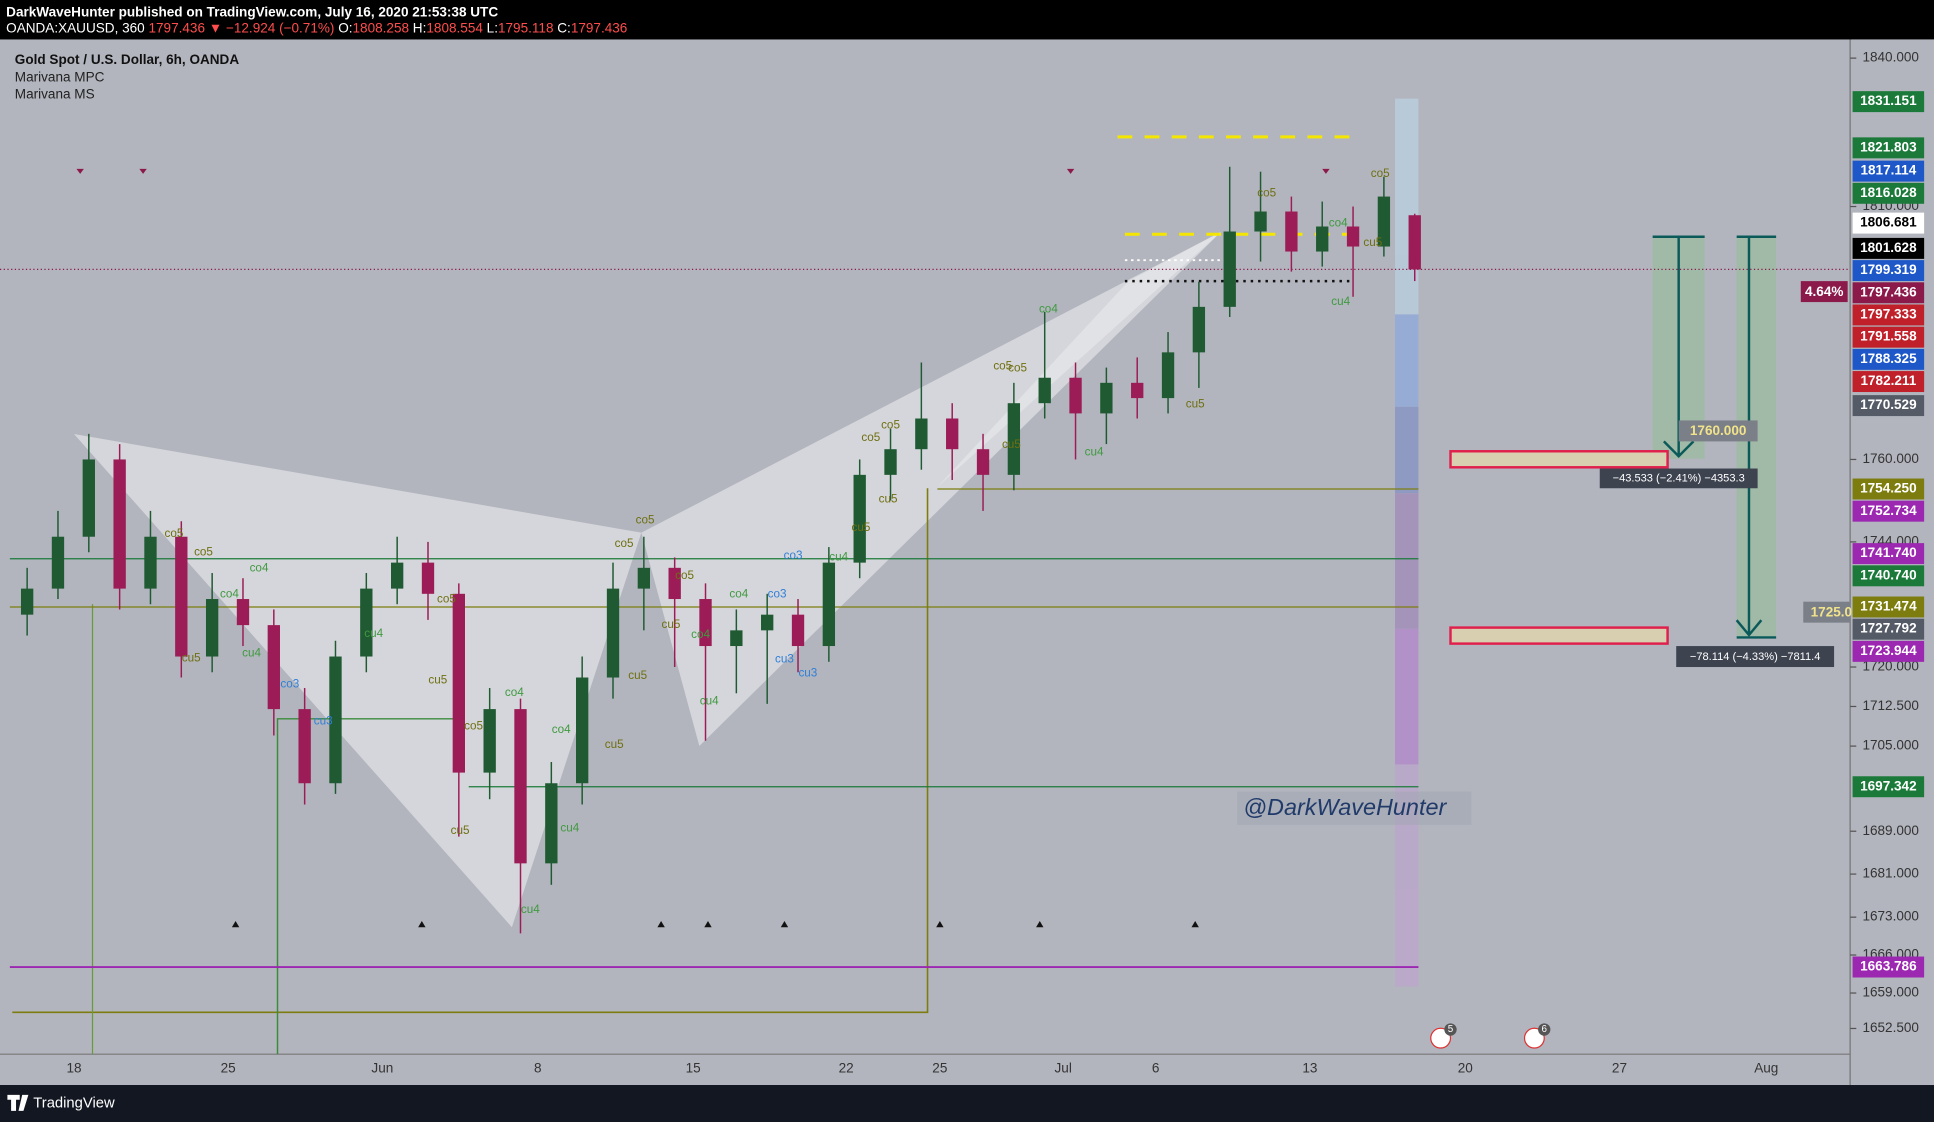  Describe the element at coordinates (1890, 916) in the screenshot. I see `y-tick-label: 1673.000` at that location.